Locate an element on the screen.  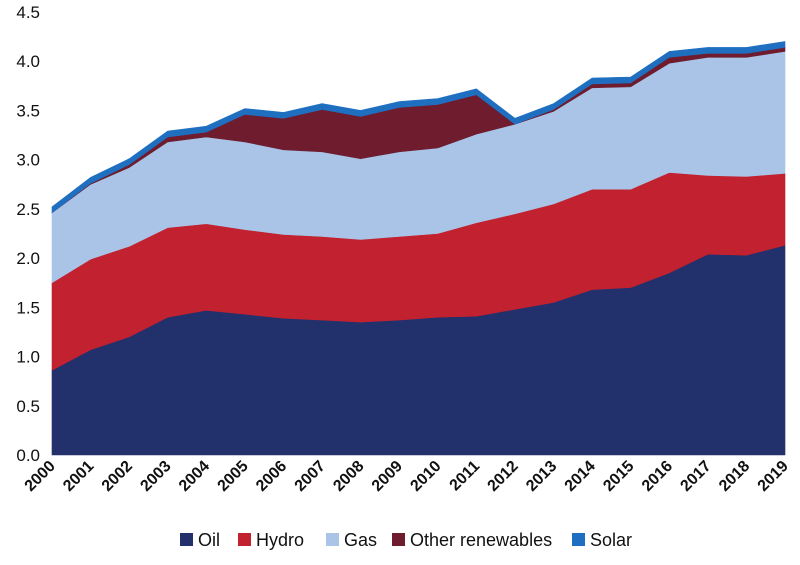
legend: Oil Hydro Gas Other renewables Solar is located at coordinates (406, 540).